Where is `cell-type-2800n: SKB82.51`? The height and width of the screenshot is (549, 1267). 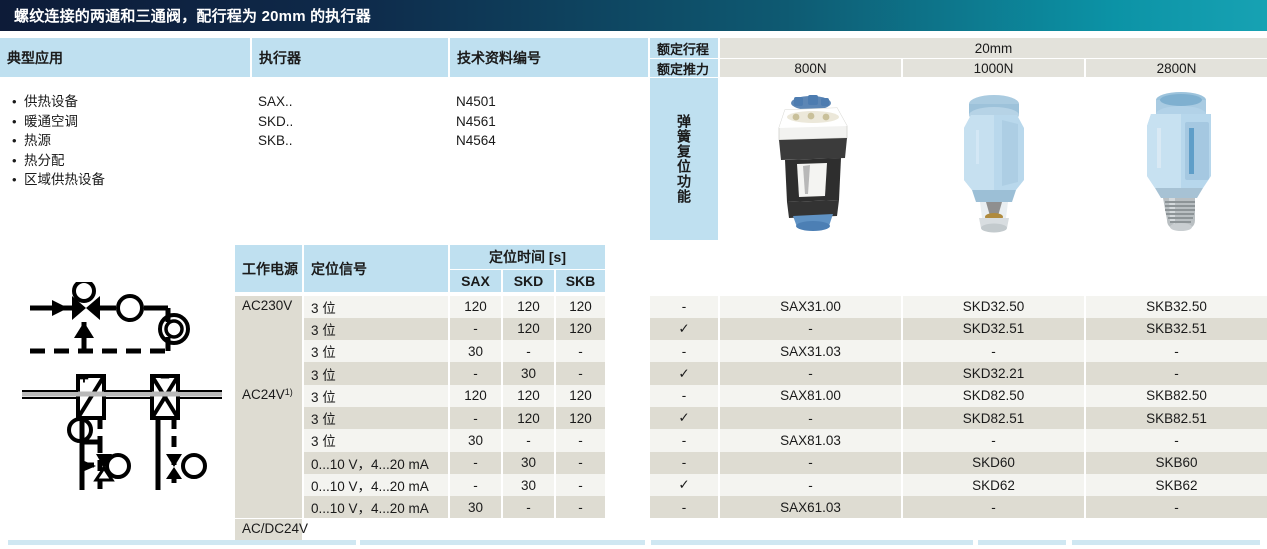 cell-type-2800n: SKB82.51 is located at coordinates (1176, 418).